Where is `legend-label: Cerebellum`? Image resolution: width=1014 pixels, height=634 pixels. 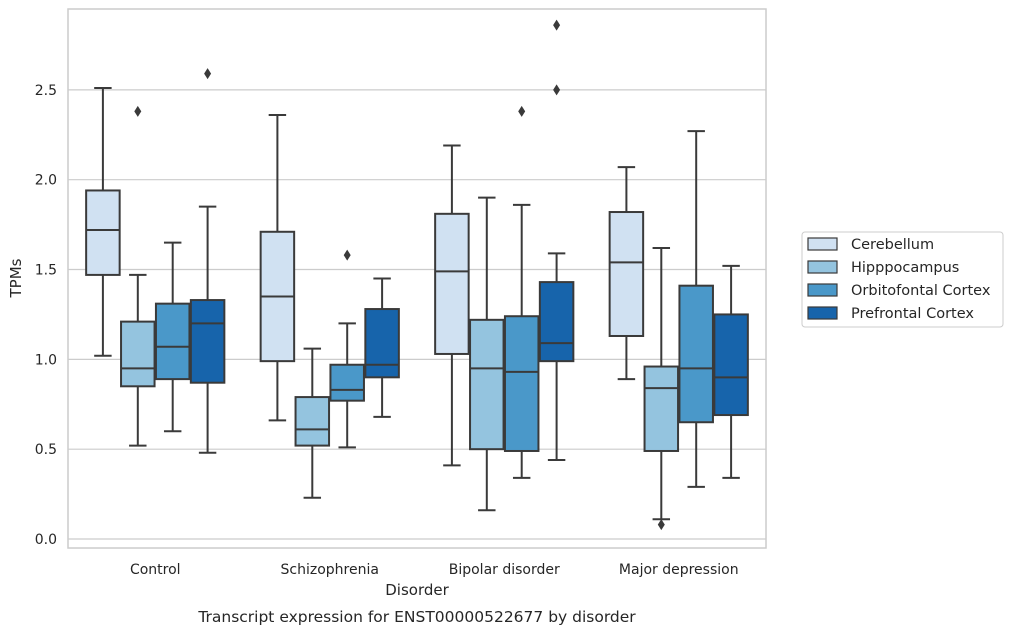 legend-label: Cerebellum is located at coordinates (892, 245).